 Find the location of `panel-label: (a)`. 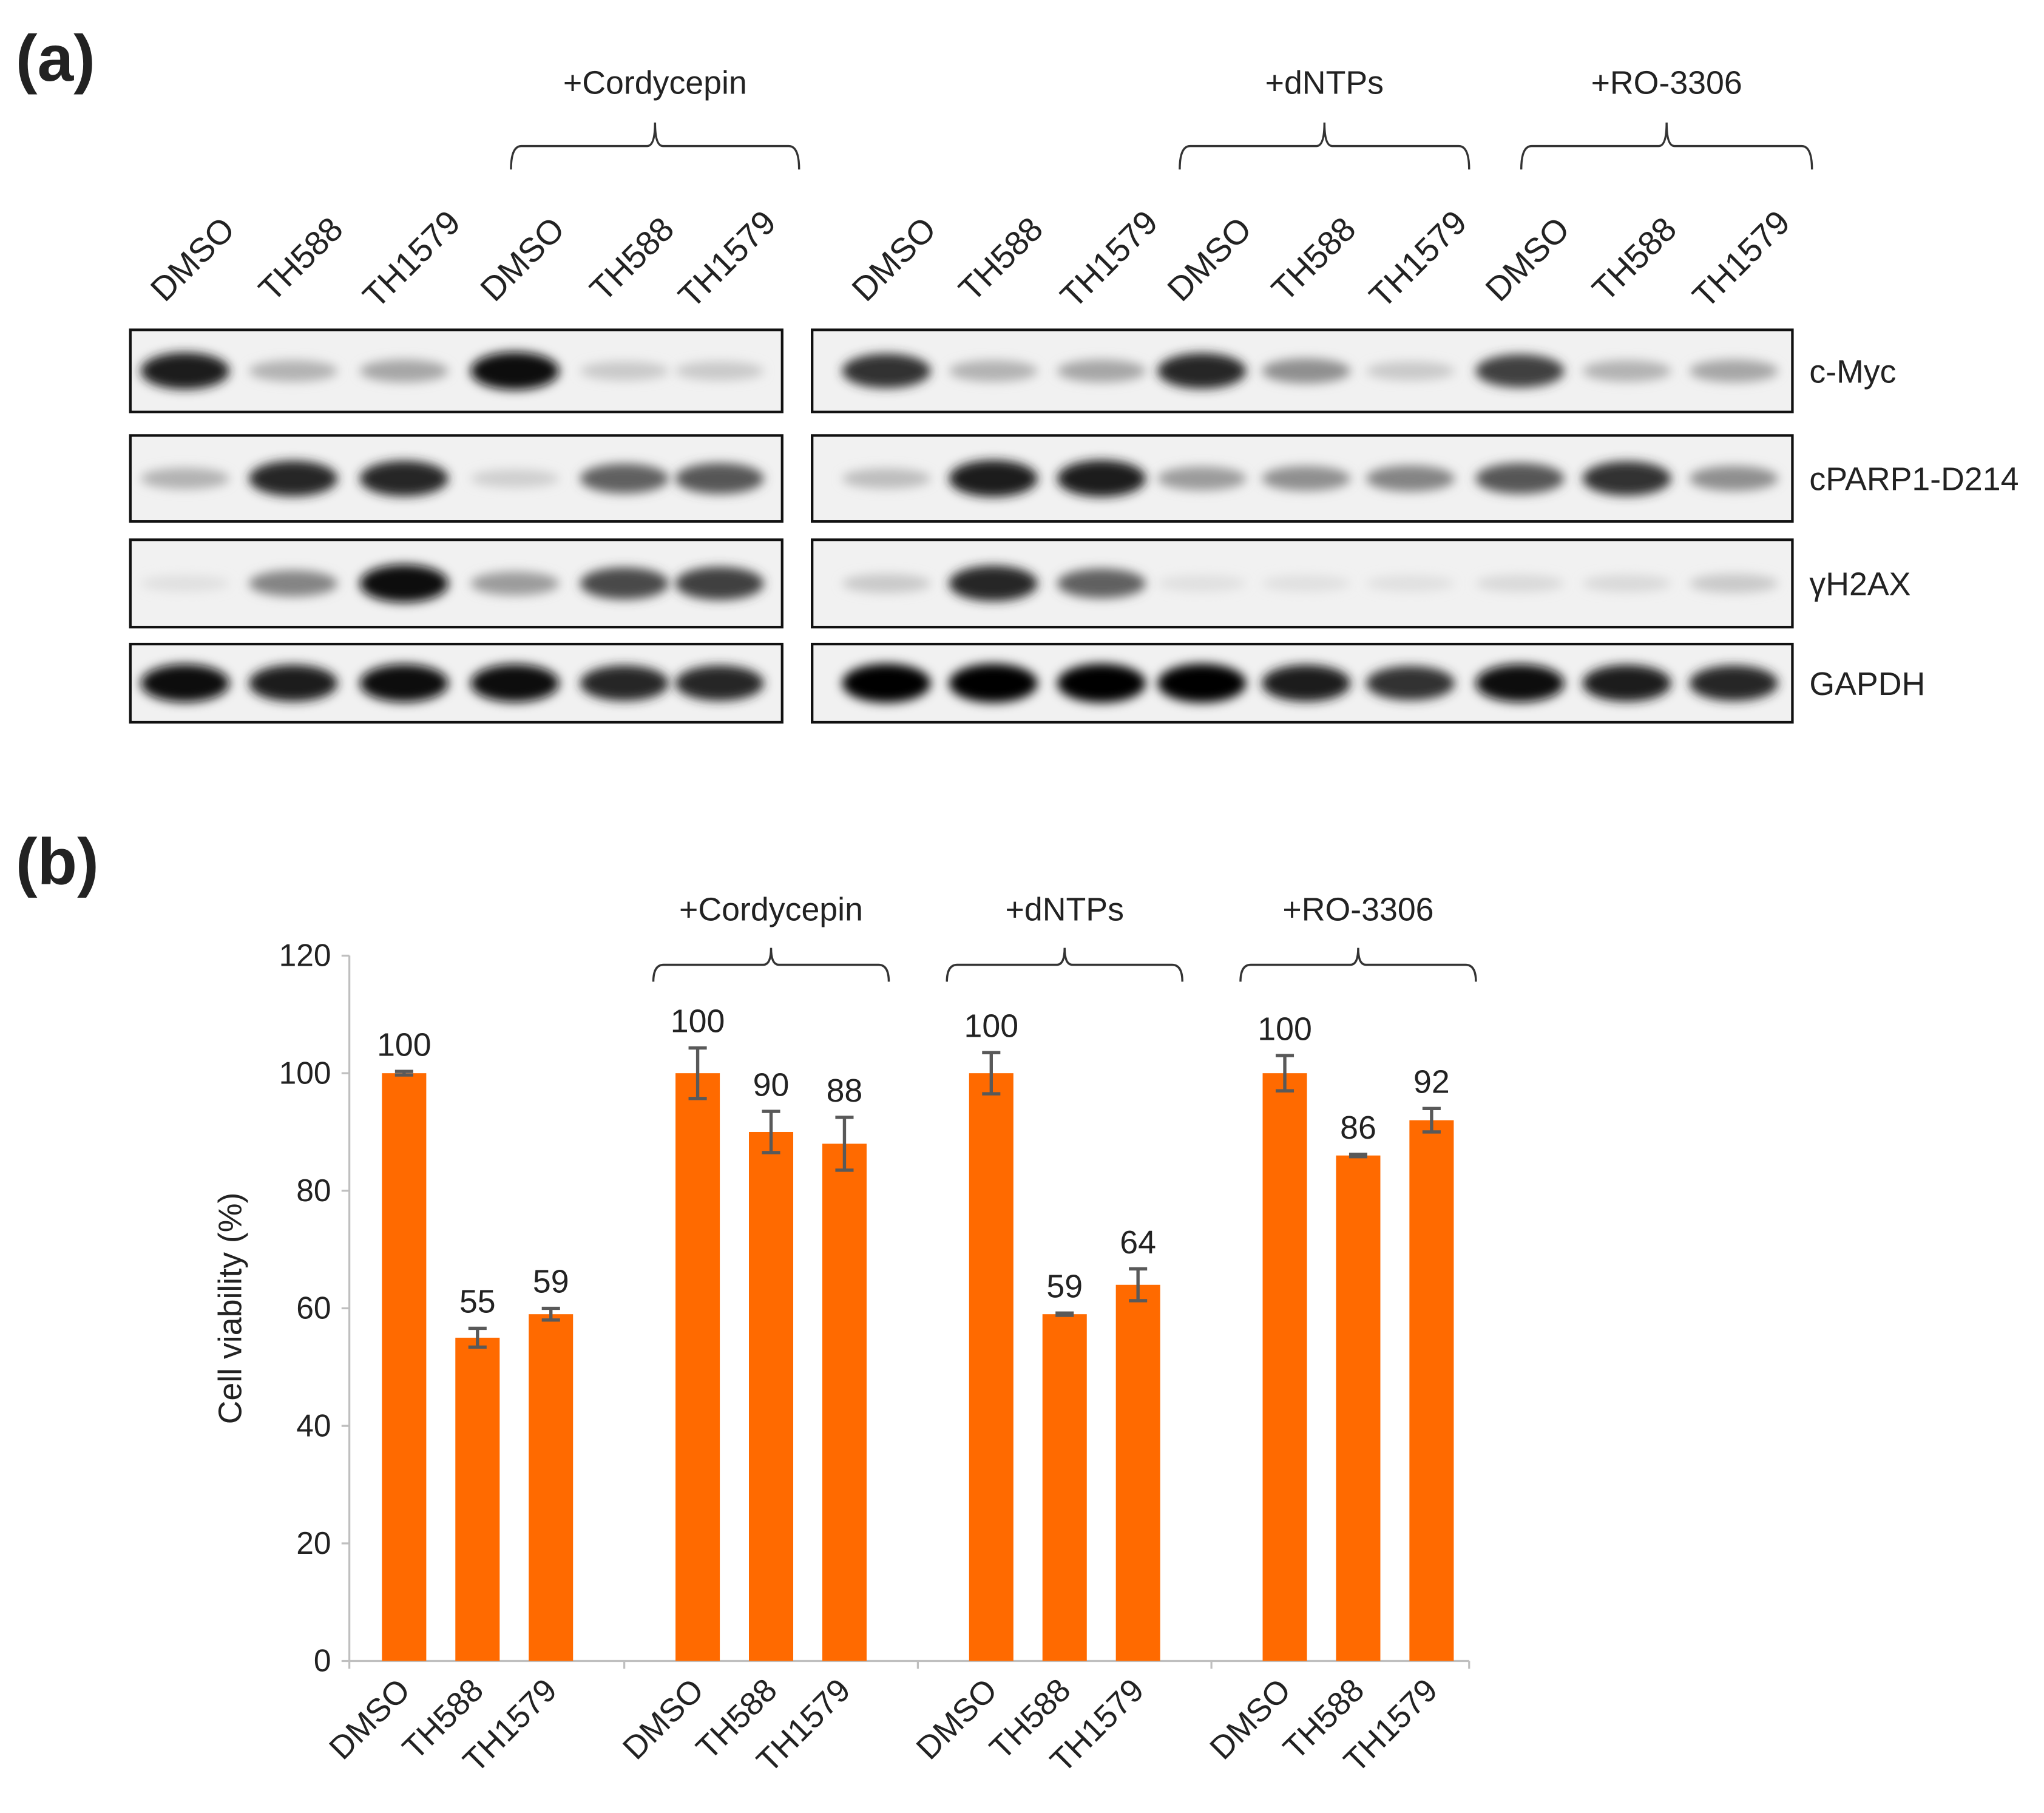

panel-label: (a) is located at coordinates (55, 58).